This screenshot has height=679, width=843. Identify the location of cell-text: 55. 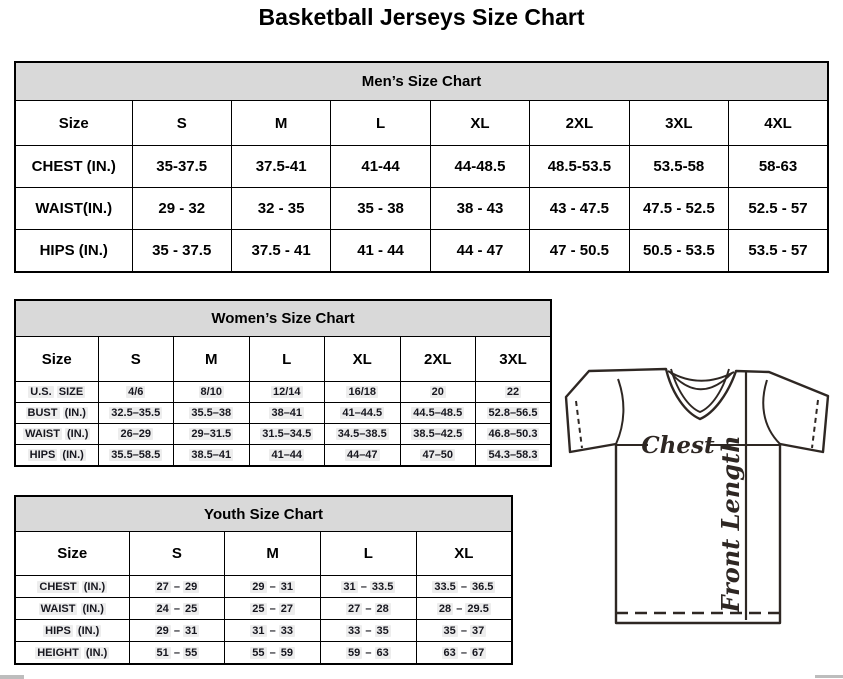
(191, 652).